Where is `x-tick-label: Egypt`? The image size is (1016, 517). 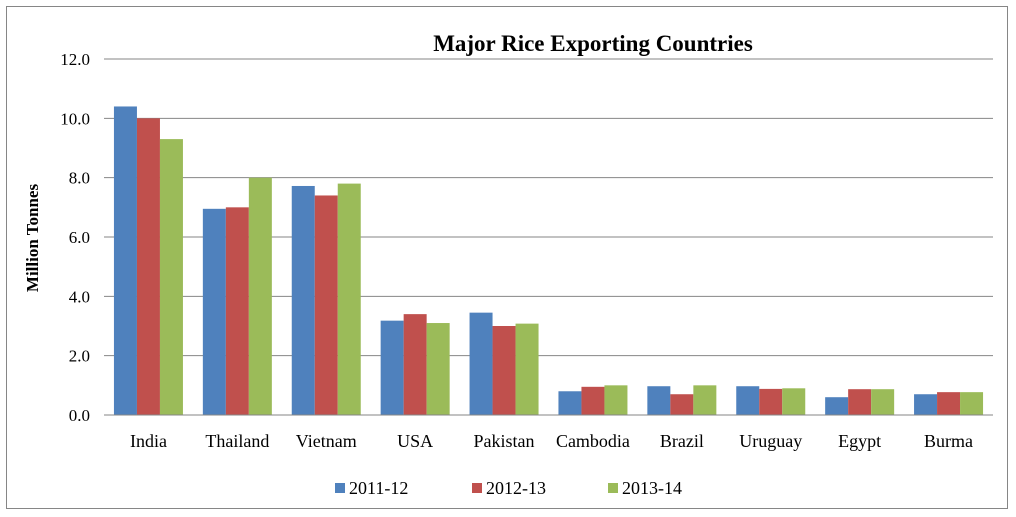
x-tick-label: Egypt is located at coordinates (859, 441).